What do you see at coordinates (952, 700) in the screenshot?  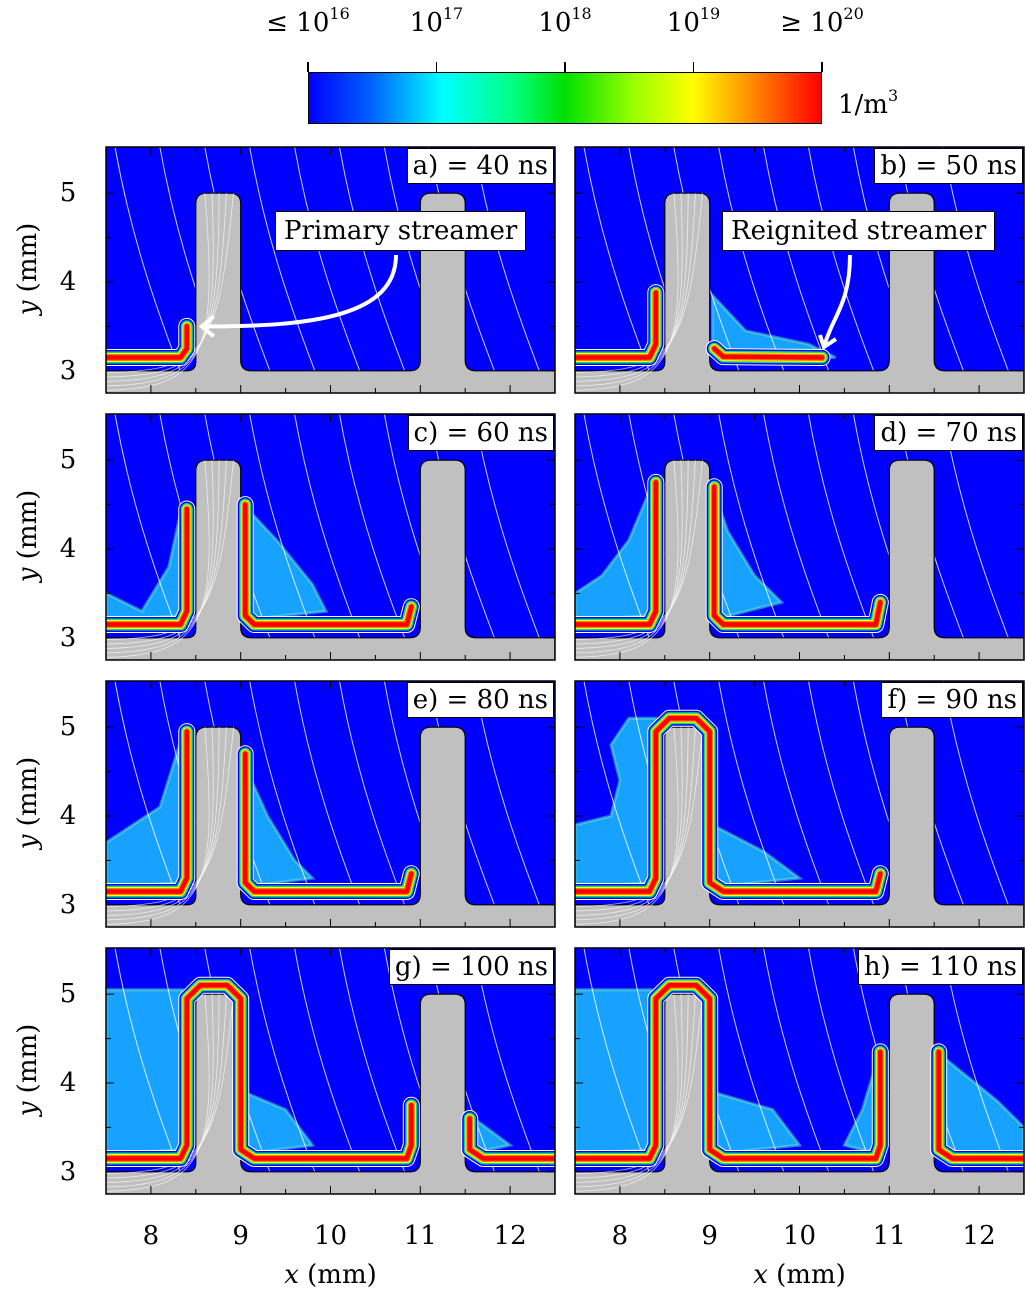 I see `panel-time-label: f) = 90 ns` at bounding box center [952, 700].